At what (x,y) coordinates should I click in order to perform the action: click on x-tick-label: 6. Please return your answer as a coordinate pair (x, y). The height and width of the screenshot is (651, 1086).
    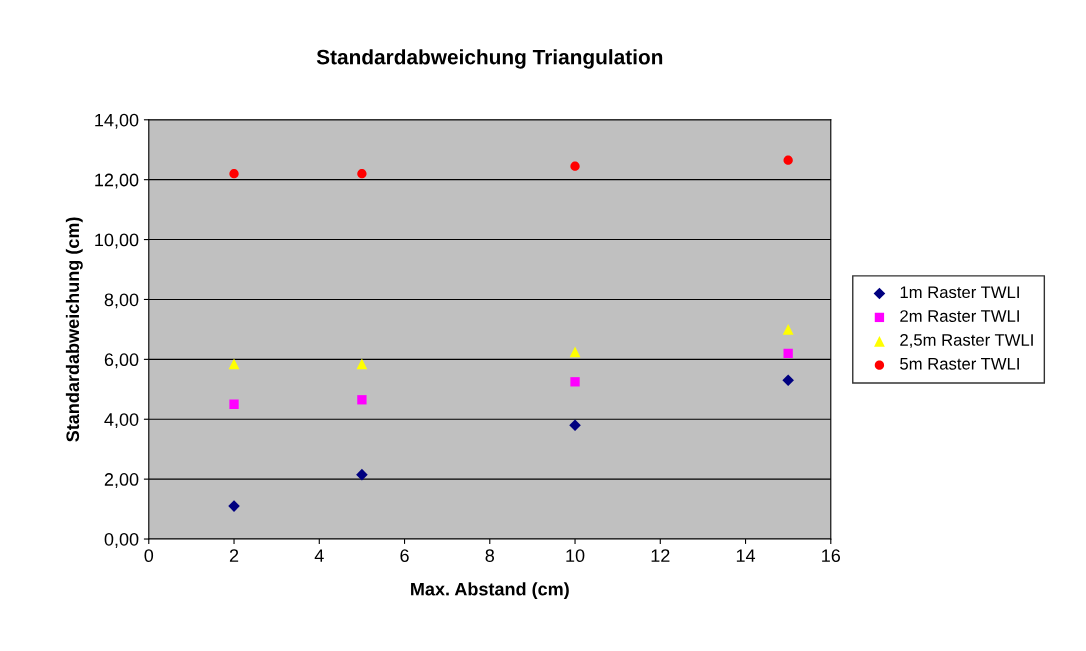
    Looking at the image, I should click on (404, 556).